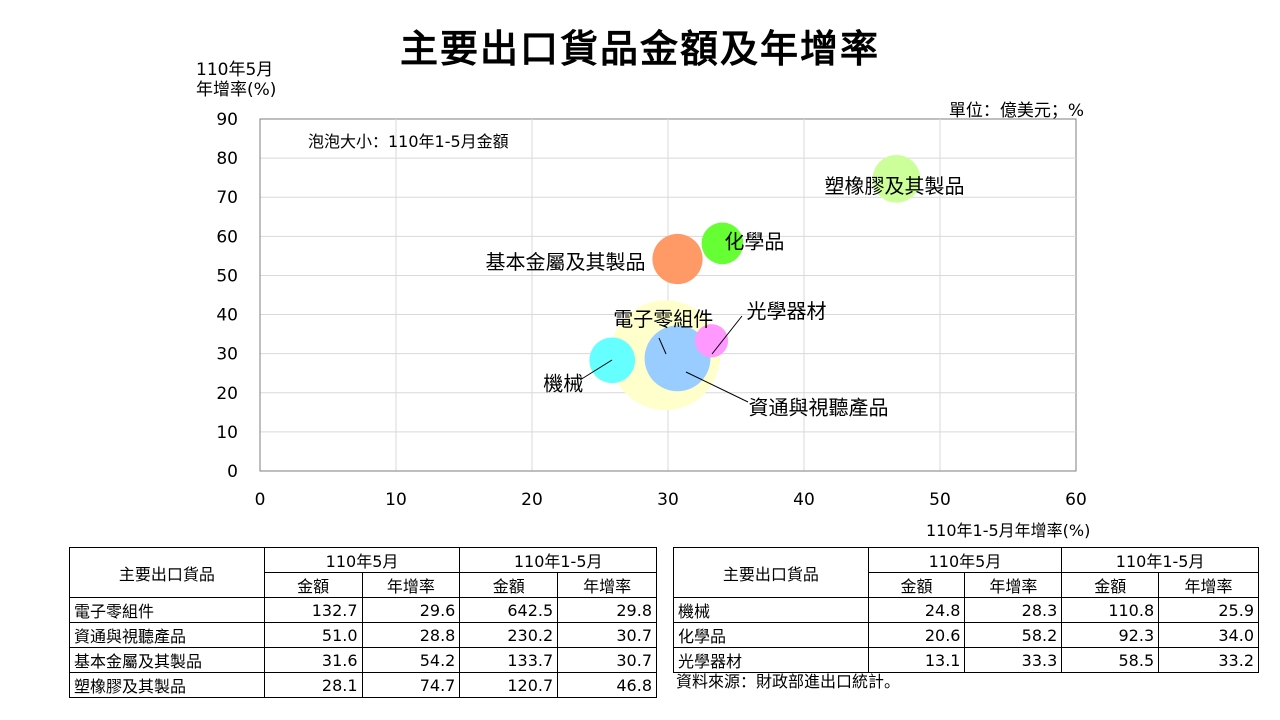 This screenshot has width=1280, height=720. What do you see at coordinates (396, 500) in the screenshot?
I see `x-tick-label: 10` at bounding box center [396, 500].